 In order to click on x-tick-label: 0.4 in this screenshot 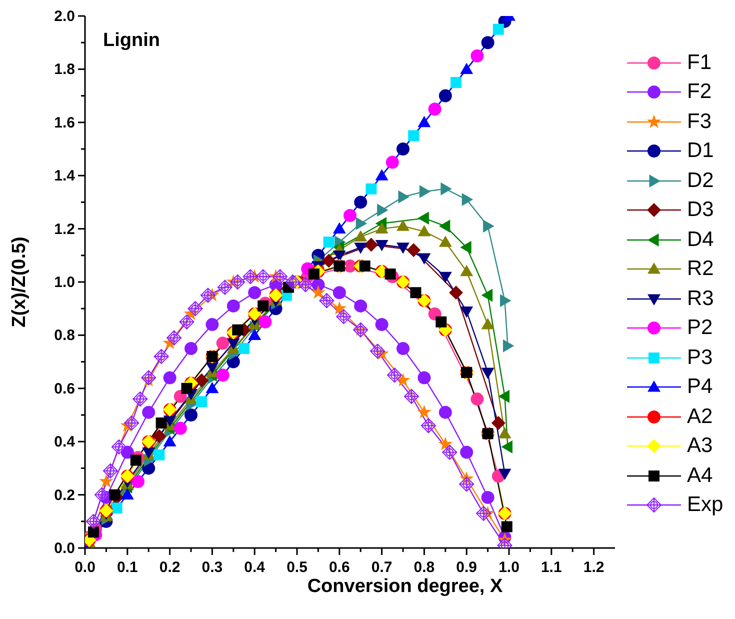, I will do `click(255, 567)`.